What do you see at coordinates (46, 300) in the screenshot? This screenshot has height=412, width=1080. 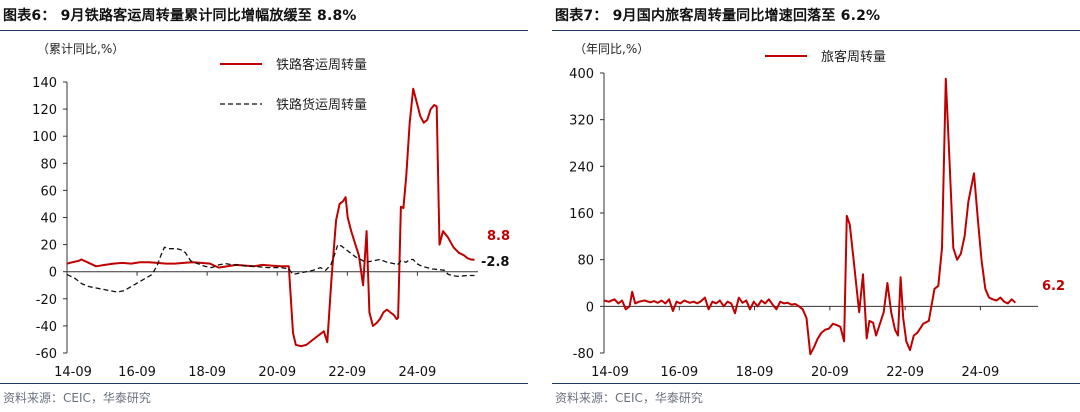 I see `y-tick-label: -20` at bounding box center [46, 300].